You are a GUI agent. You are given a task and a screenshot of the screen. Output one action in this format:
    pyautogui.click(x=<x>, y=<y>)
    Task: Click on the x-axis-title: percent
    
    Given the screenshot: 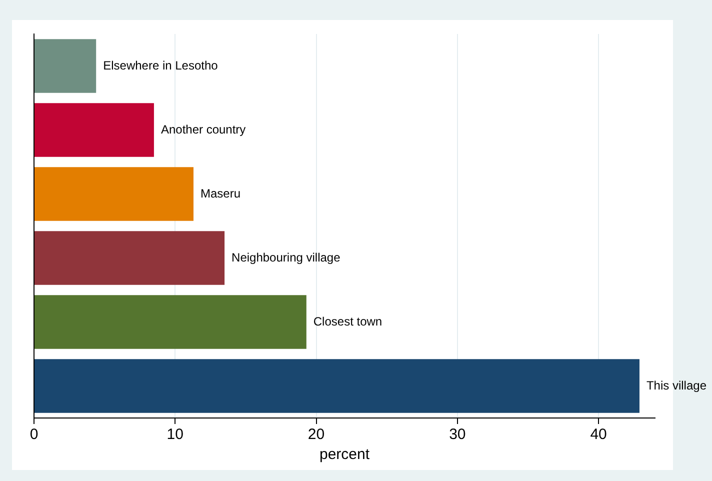 What is the action you would take?
    pyautogui.click(x=344, y=455)
    